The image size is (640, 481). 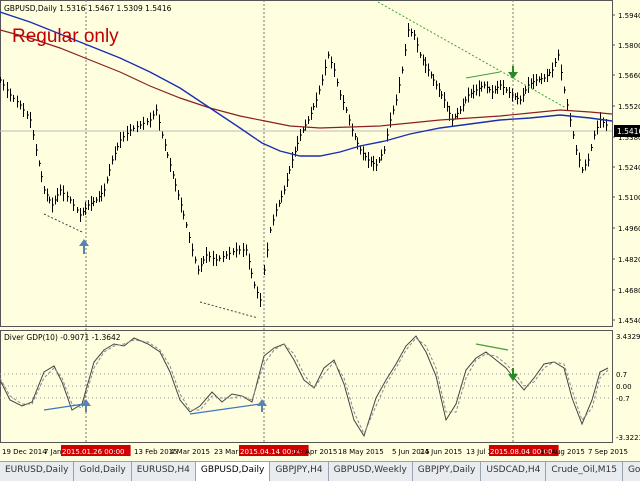 What do you see at coordinates (629, 107) in the screenshot?
I see `price-tick-label: 1.5520` at bounding box center [629, 107].